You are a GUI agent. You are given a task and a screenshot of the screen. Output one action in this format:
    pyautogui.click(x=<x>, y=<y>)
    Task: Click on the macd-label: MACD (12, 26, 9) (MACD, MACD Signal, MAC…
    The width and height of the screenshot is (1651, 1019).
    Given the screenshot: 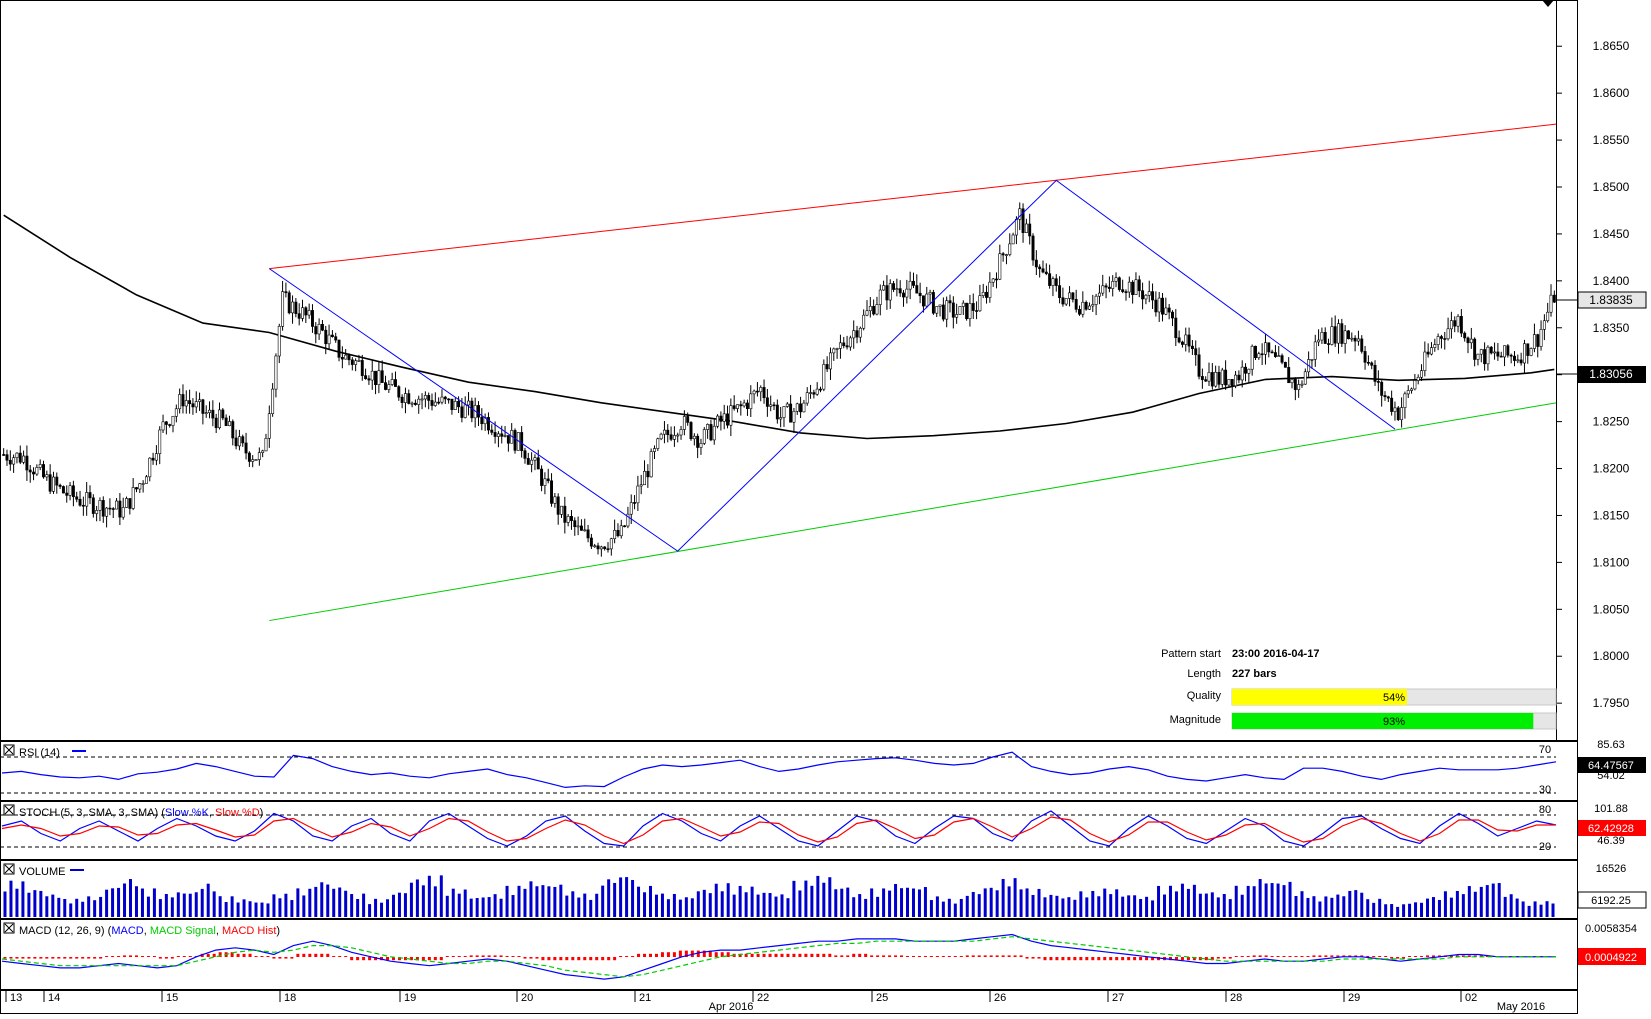 What is the action you would take?
    pyautogui.click(x=149, y=931)
    